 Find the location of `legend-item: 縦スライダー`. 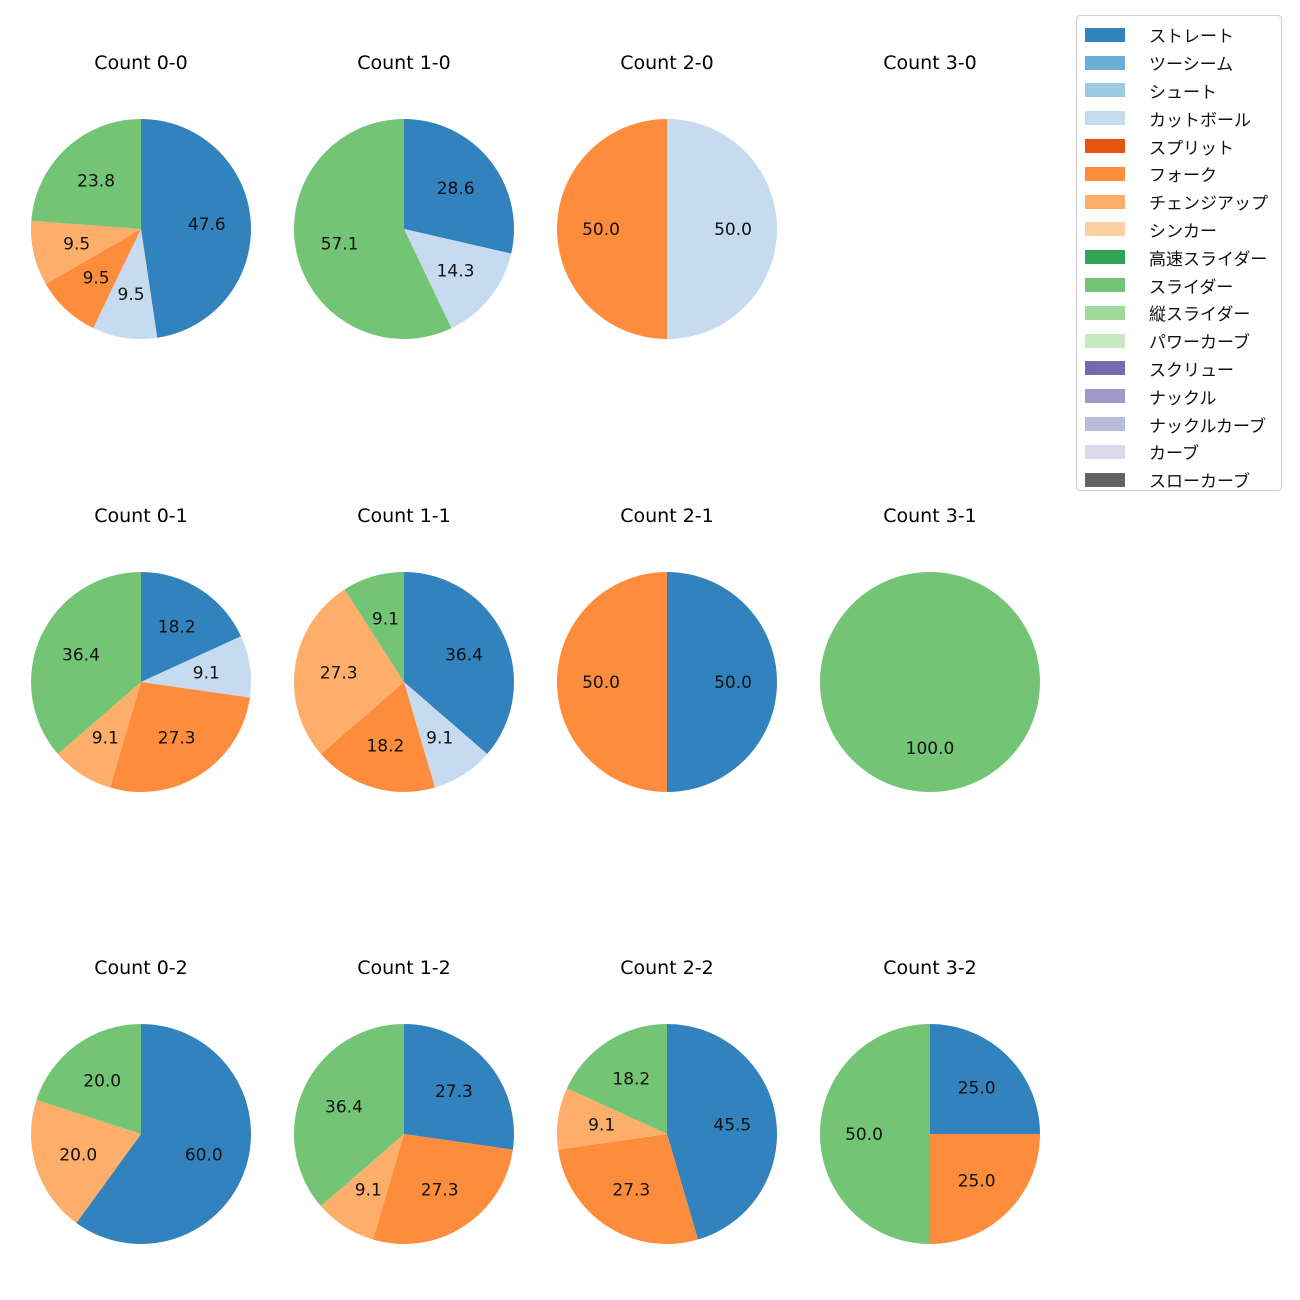

legend-item: 縦スライダー is located at coordinates (1183, 313).